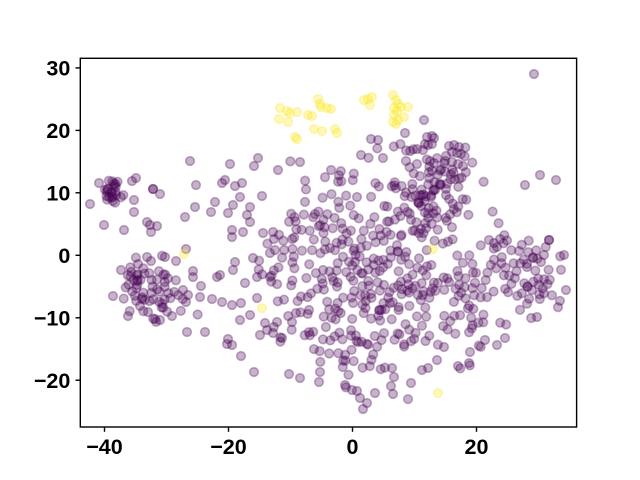 This screenshot has width=640, height=480. What do you see at coordinates (52, 318) in the screenshot?
I see `svg-text: −10` at bounding box center [52, 318].